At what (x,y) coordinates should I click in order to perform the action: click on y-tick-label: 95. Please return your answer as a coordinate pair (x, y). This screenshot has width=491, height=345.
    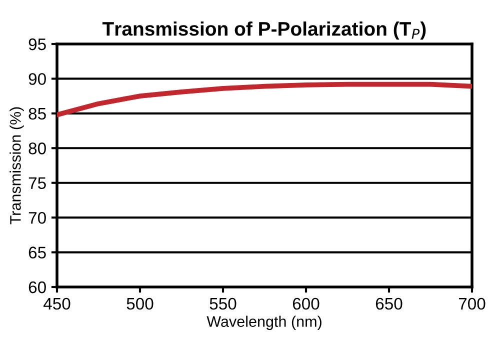
    Looking at the image, I should click on (37, 44).